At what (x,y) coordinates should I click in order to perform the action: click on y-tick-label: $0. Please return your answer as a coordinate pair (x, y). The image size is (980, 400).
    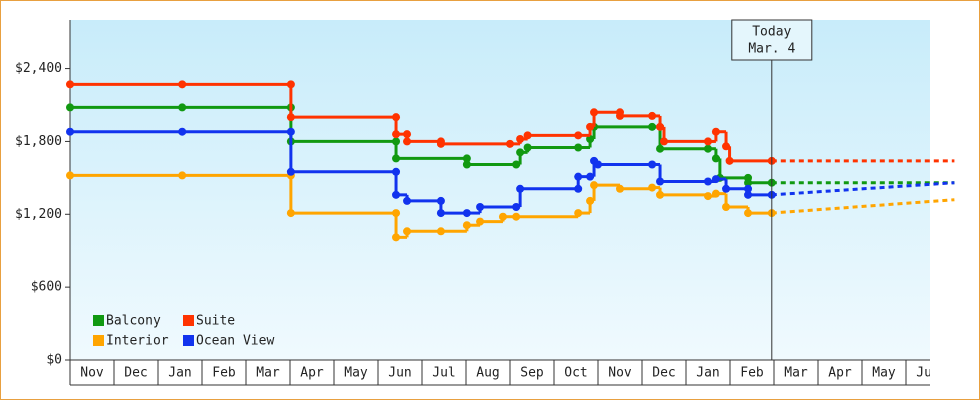
    Looking at the image, I should click on (54, 360).